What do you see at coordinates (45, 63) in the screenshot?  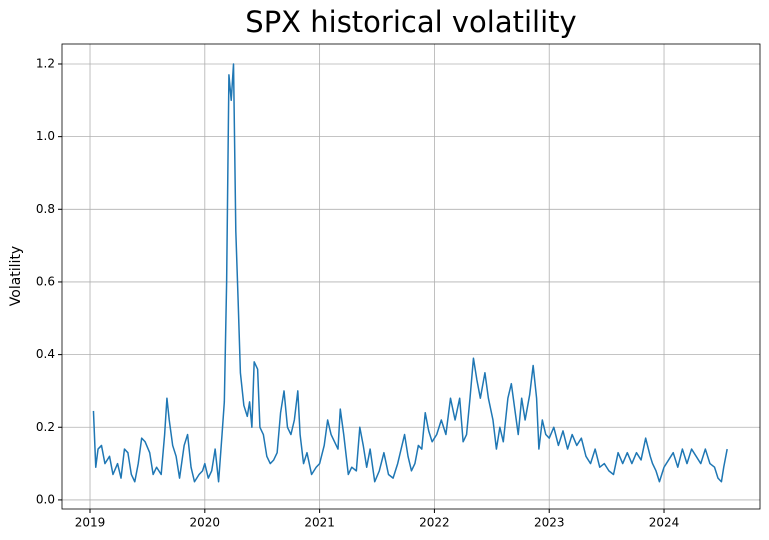 I see `y-tick-label: 1.2` at bounding box center [45, 63].